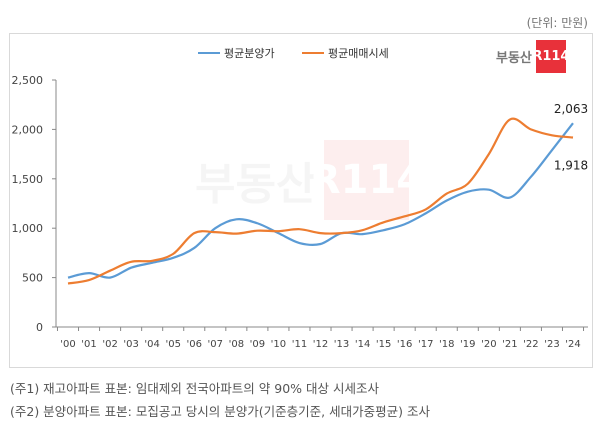  What do you see at coordinates (309, 180) in the screenshot?
I see `watermark-logo: 부동산 R114` at bounding box center [309, 180].